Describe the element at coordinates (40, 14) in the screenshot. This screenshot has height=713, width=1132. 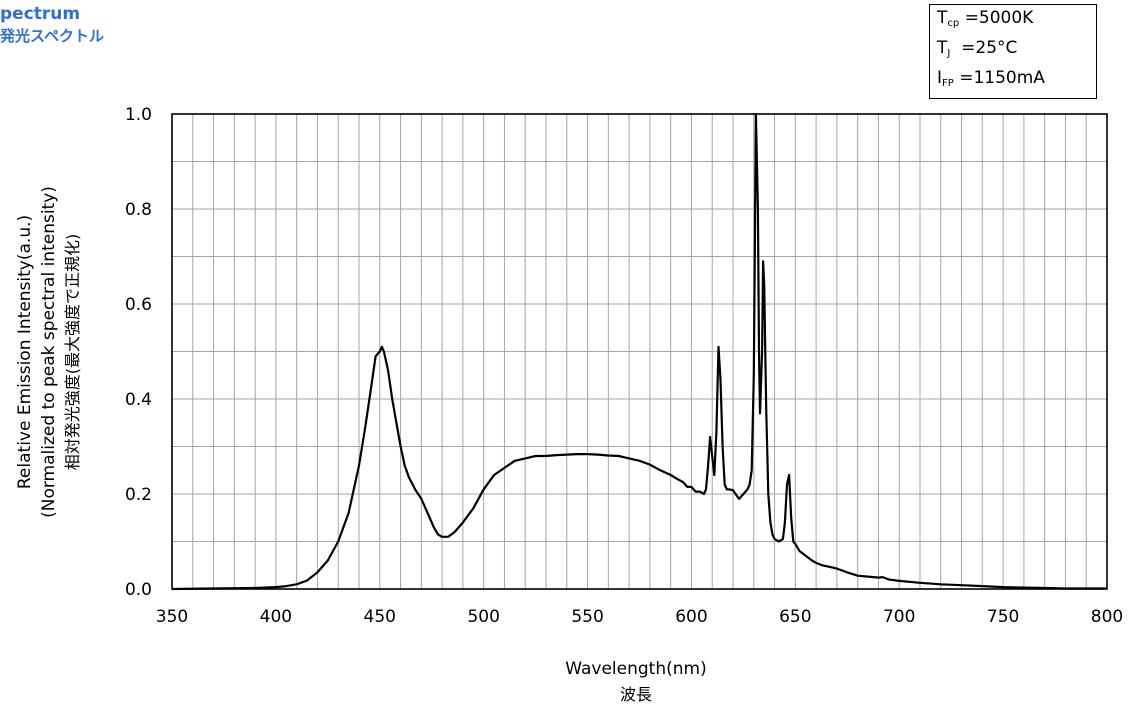
I see `header-title: pectrum` at that location.